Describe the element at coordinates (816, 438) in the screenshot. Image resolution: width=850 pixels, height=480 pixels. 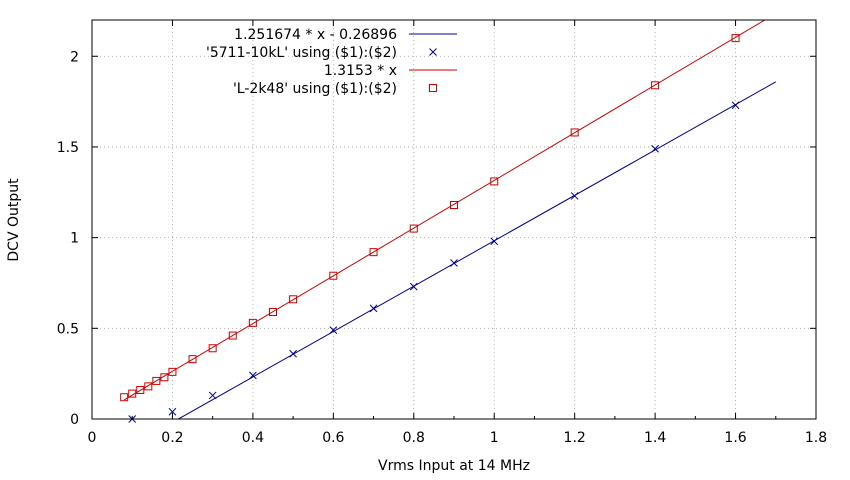
I see `x-tick-label: 1.8` at that location.